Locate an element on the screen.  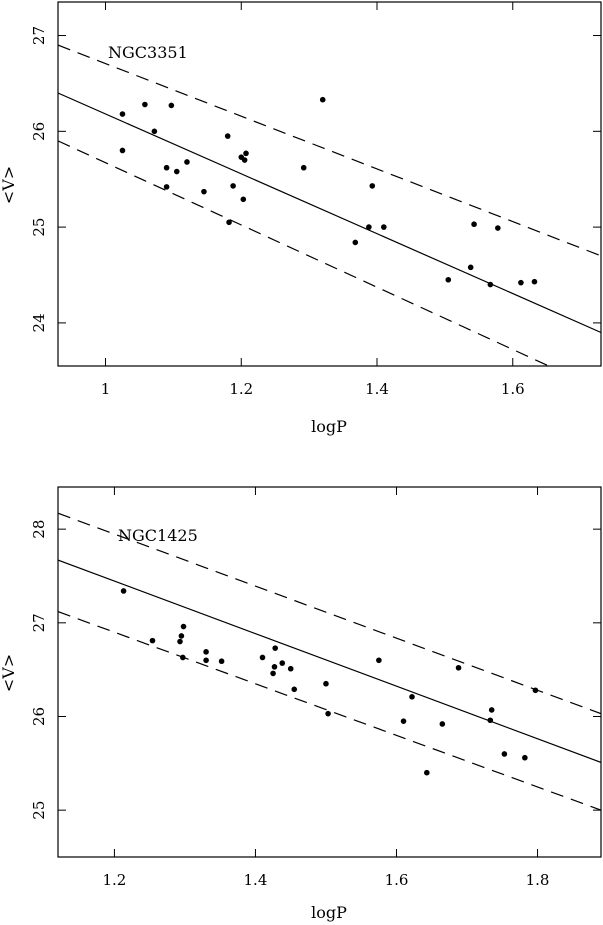
panel-title: NGC1425 is located at coordinates (158, 535).